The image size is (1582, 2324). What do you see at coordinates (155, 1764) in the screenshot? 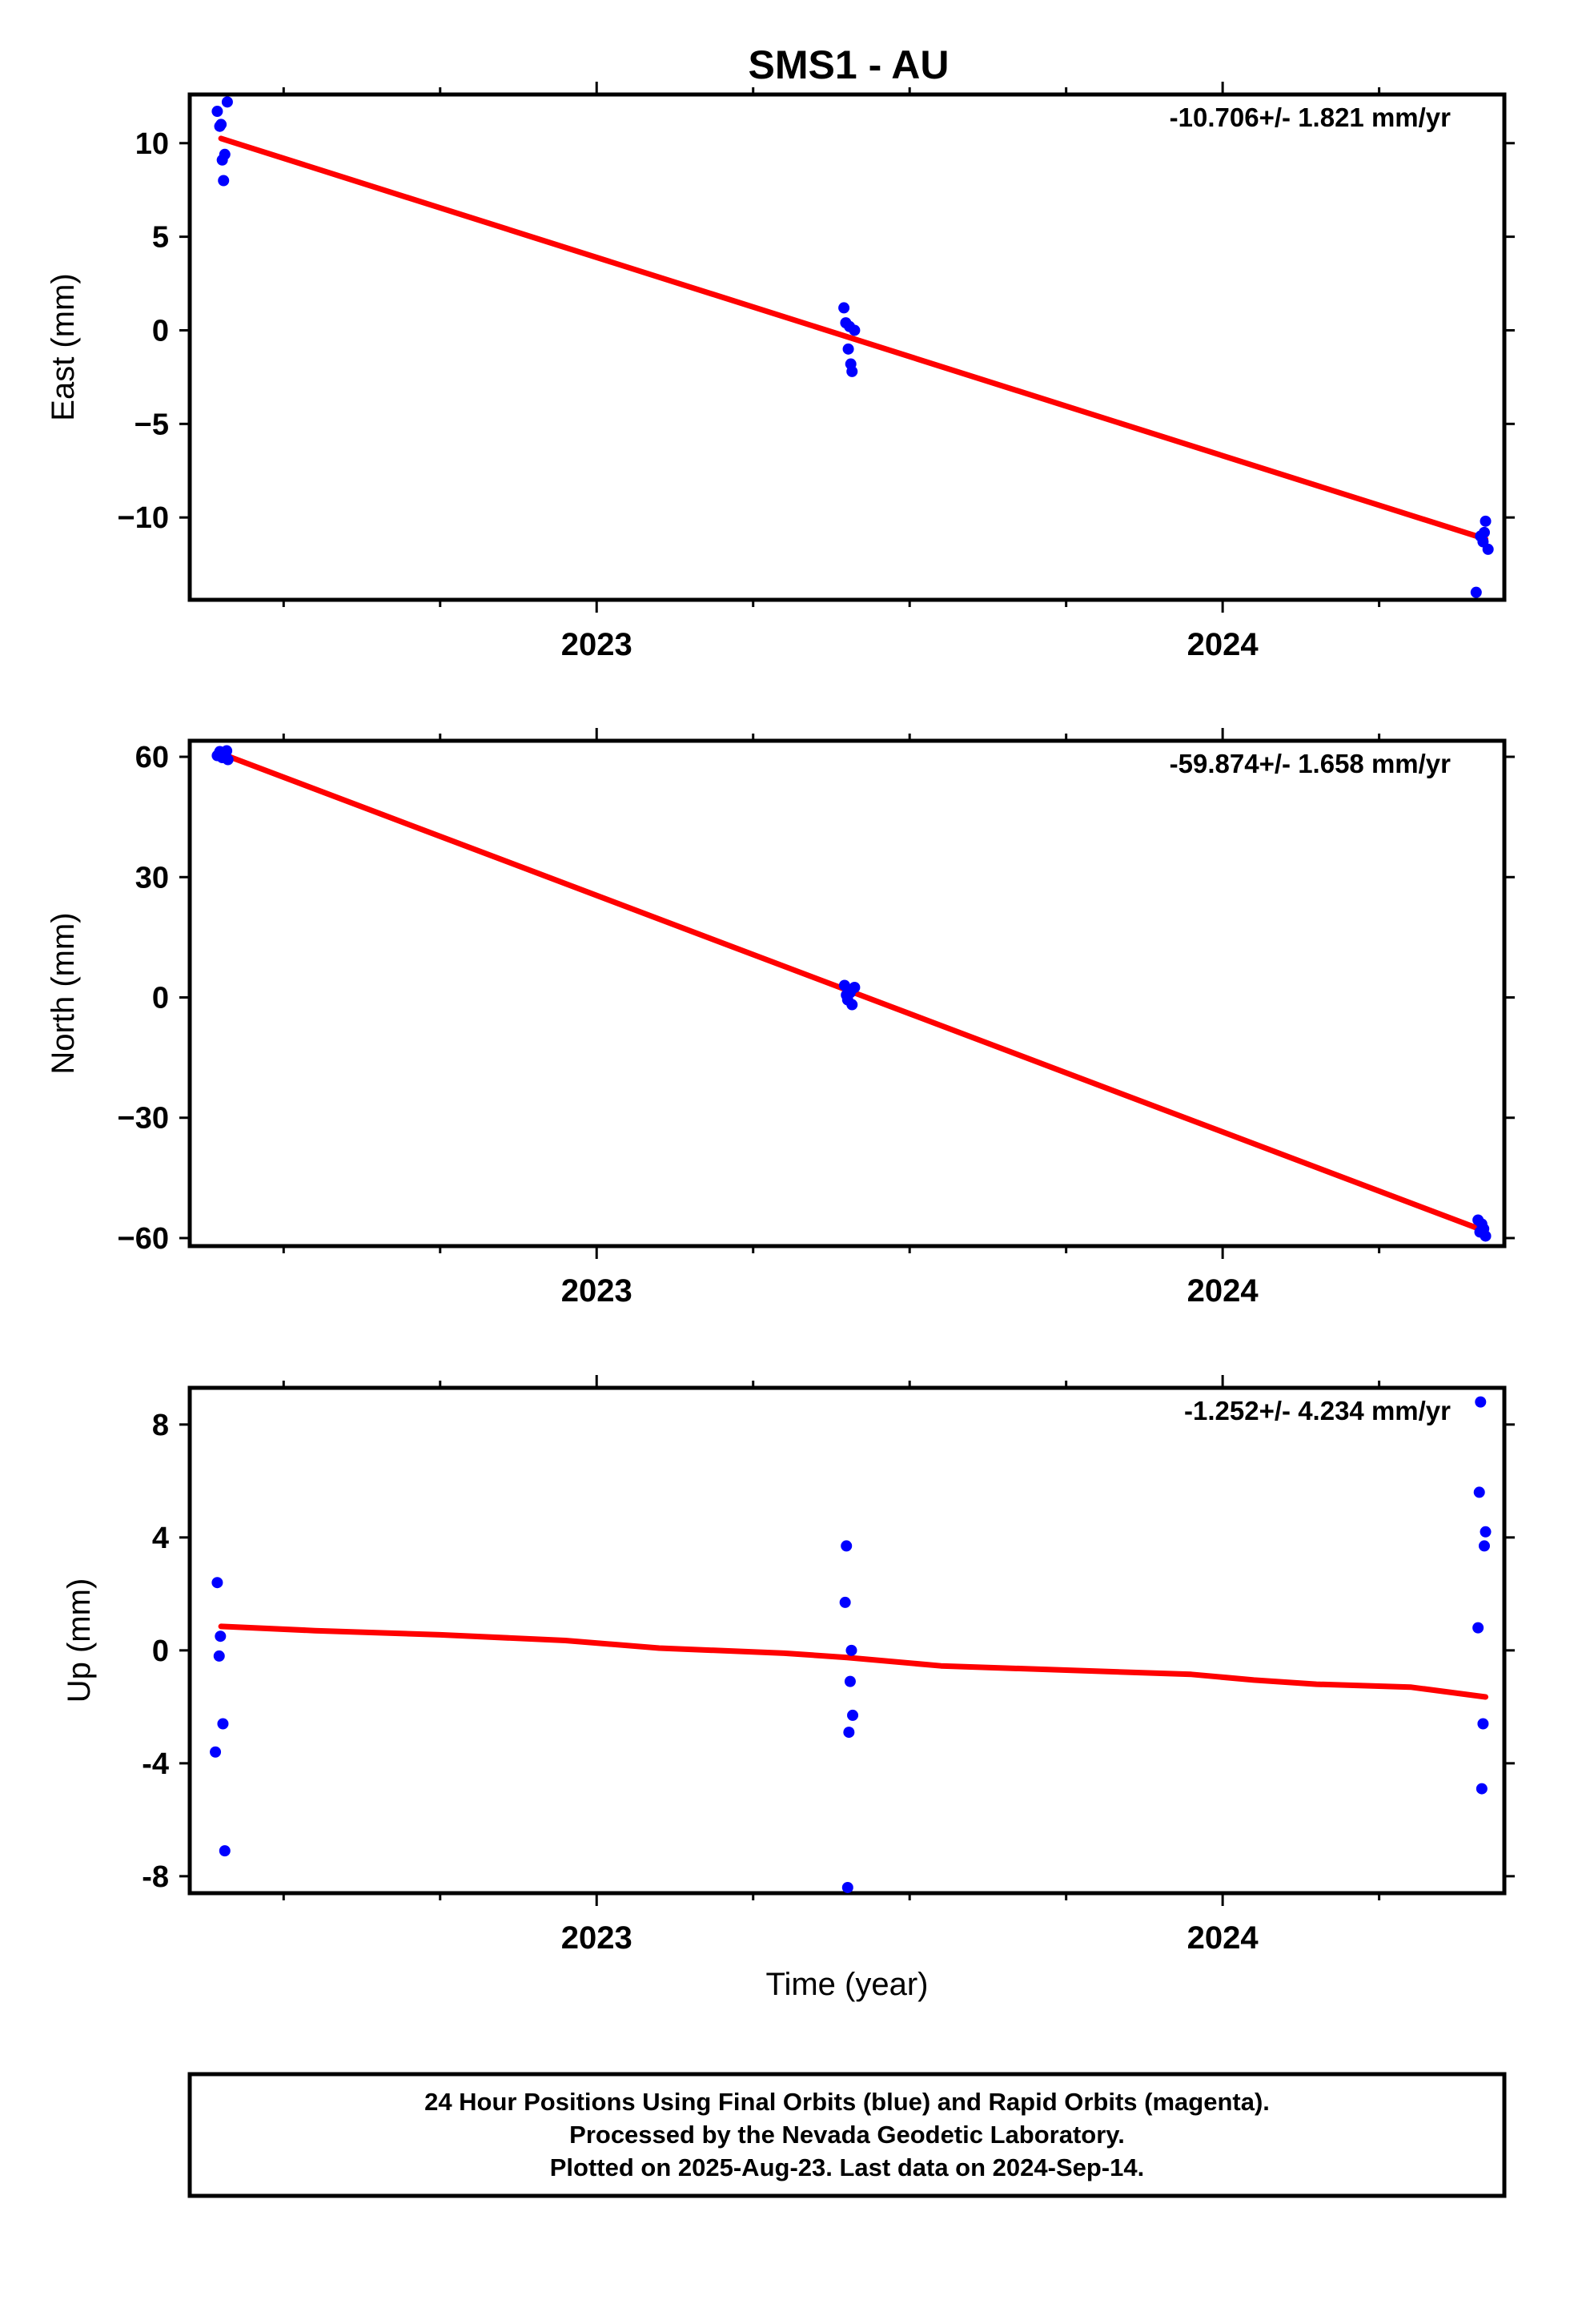
I see `up-ytick-label: -4` at bounding box center [155, 1764].